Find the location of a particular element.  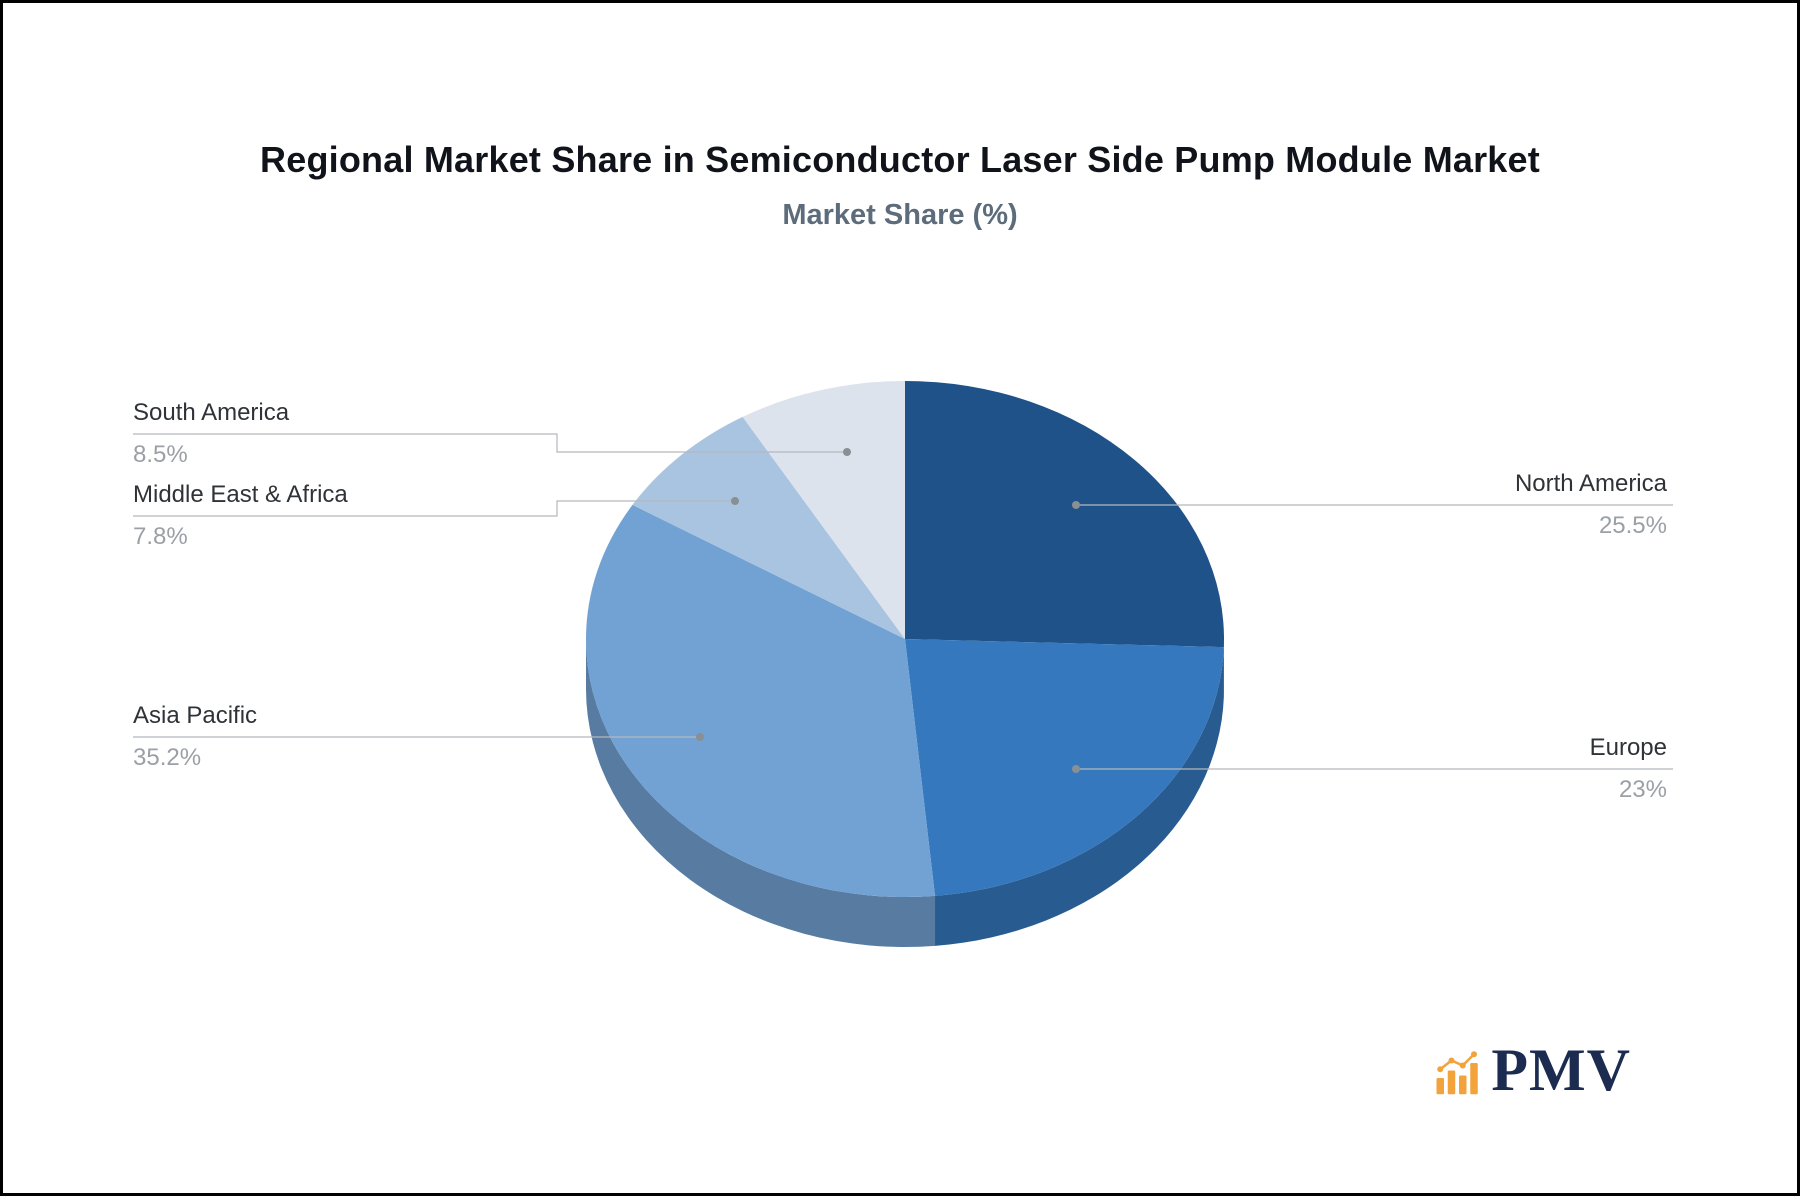

label-europe: Europe is located at coordinates (1628, 747).